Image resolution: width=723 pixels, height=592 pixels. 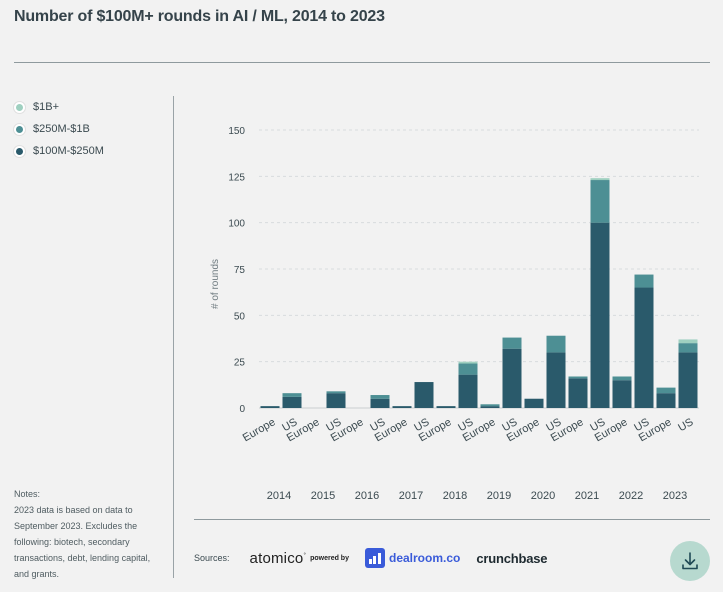 I want to click on powered-by-label: powered by, so click(x=329, y=558).